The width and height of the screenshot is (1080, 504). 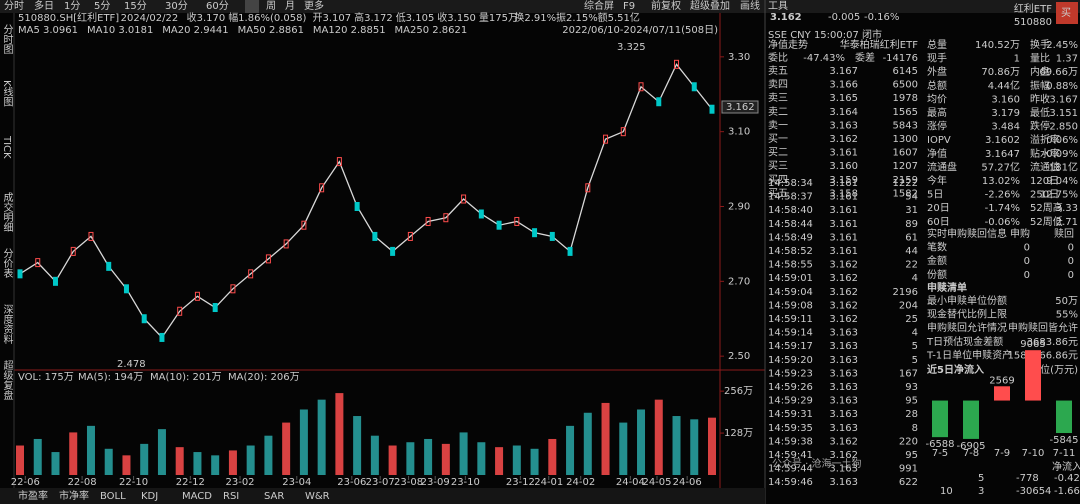 What do you see at coordinates (7, 263) in the screenshot?
I see `side-tab: 分价表` at bounding box center [7, 263].